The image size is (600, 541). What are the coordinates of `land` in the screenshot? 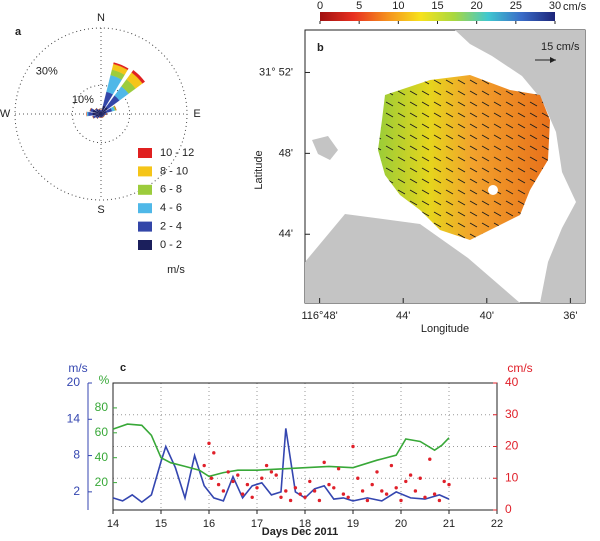 It's located at (520, 166).